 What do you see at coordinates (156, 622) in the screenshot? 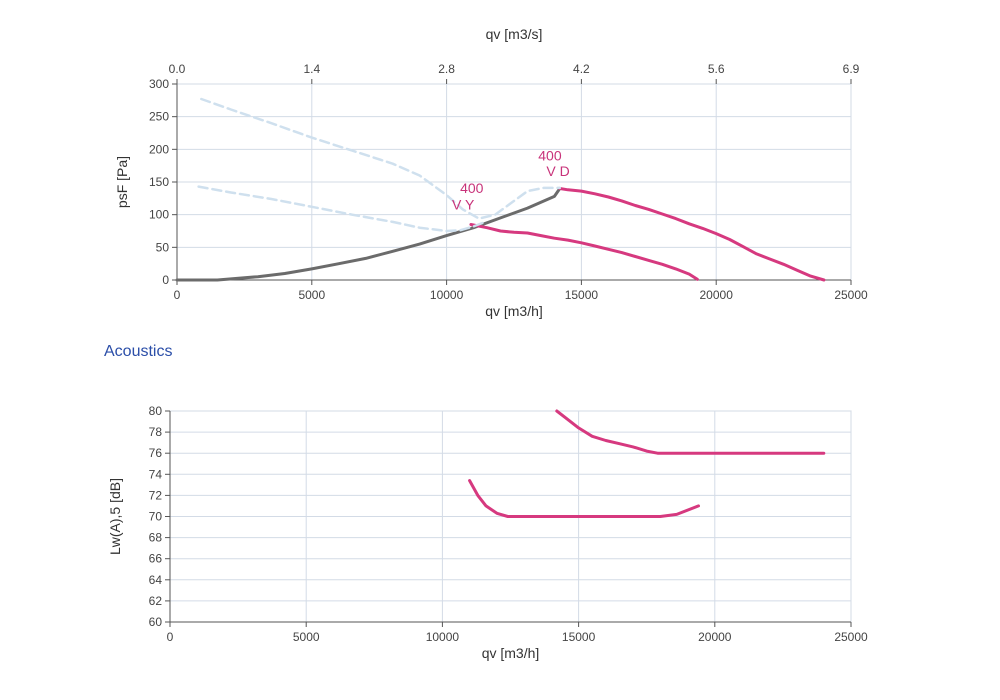
I see `y-tick-label: 60` at bounding box center [156, 622].